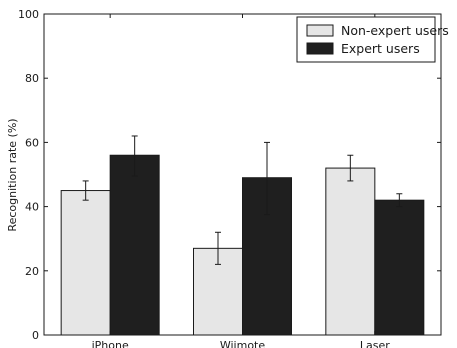 Image resolution: width=457 pixels, height=348 pixels. What do you see at coordinates (320, 30) in the screenshot?
I see `legend-swatch-non-expert` at bounding box center [320, 30].